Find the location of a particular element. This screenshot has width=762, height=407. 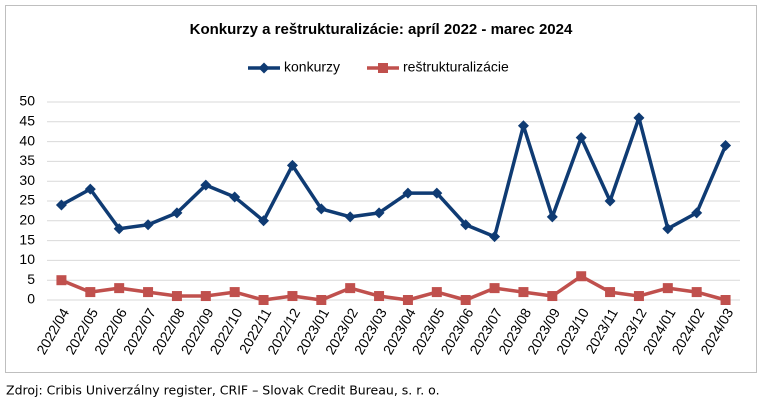

y-tick-label: 0 is located at coordinates (31, 299).